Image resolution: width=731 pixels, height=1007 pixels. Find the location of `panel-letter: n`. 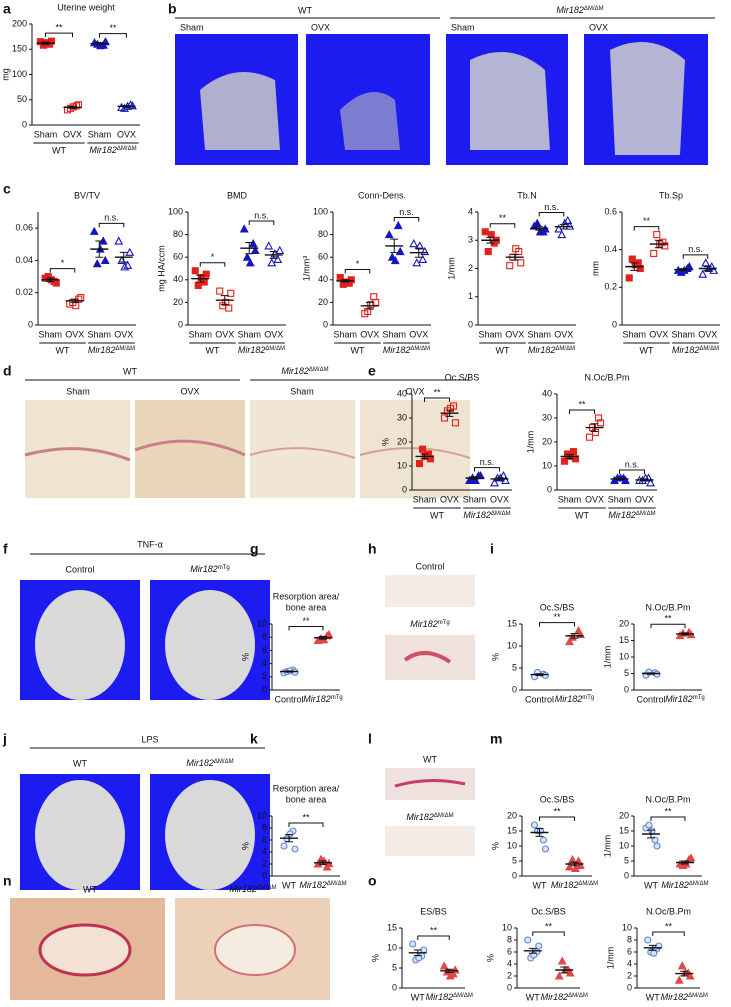

panel-letter: n is located at coordinates (7, 881).